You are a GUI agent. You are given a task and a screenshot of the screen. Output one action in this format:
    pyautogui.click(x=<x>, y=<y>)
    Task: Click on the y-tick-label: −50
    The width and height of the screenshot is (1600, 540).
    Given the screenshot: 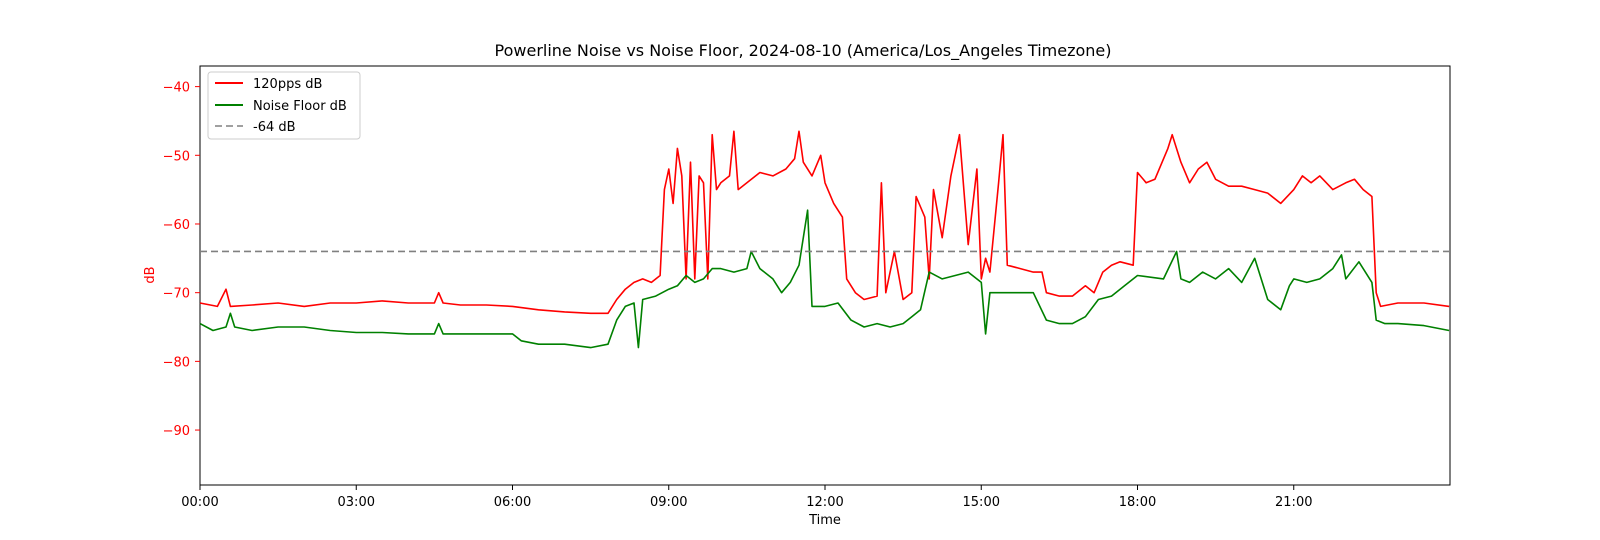 What is the action you would take?
    pyautogui.click(x=176, y=156)
    